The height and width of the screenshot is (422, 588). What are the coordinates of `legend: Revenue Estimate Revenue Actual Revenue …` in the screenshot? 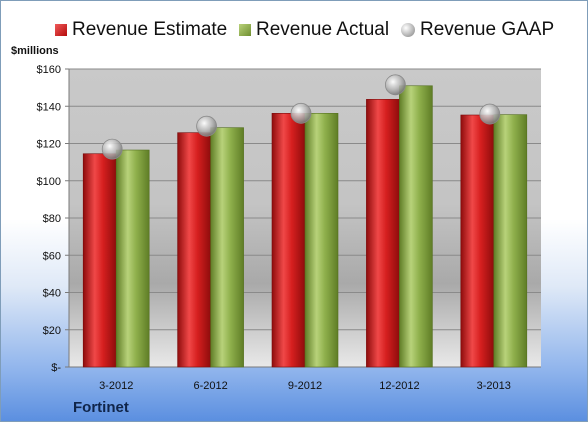 It's located at (294, 30).